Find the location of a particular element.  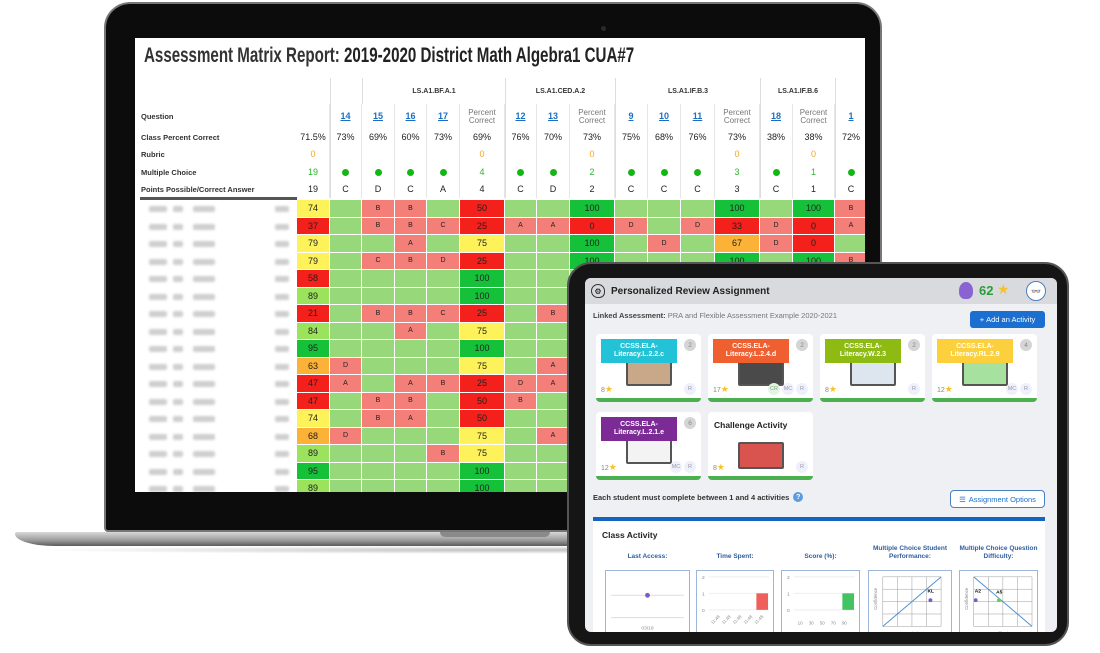

activity-card: CCSS.ELA-Literacy.L.2.4.d 2 17★ CR MC R is located at coordinates (760, 368).